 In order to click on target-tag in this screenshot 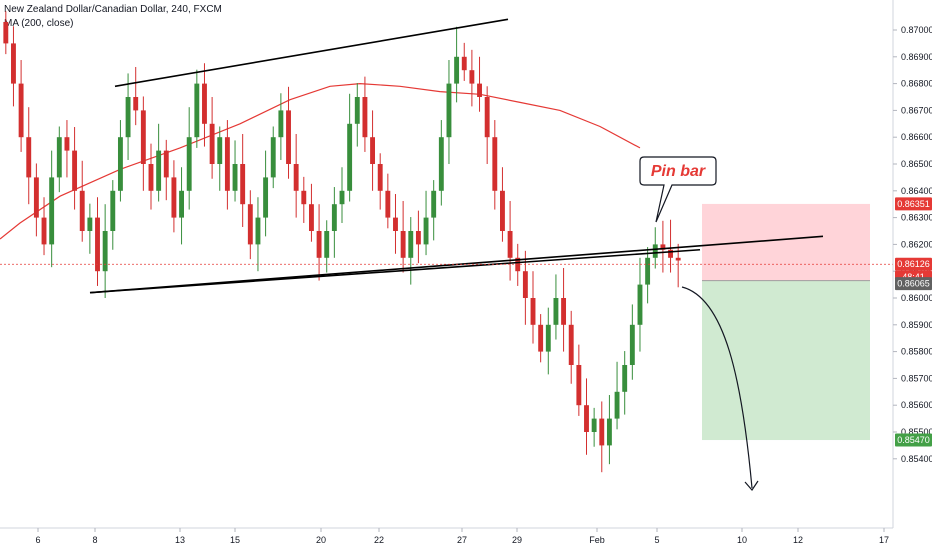, I will do `click(913, 440)`.